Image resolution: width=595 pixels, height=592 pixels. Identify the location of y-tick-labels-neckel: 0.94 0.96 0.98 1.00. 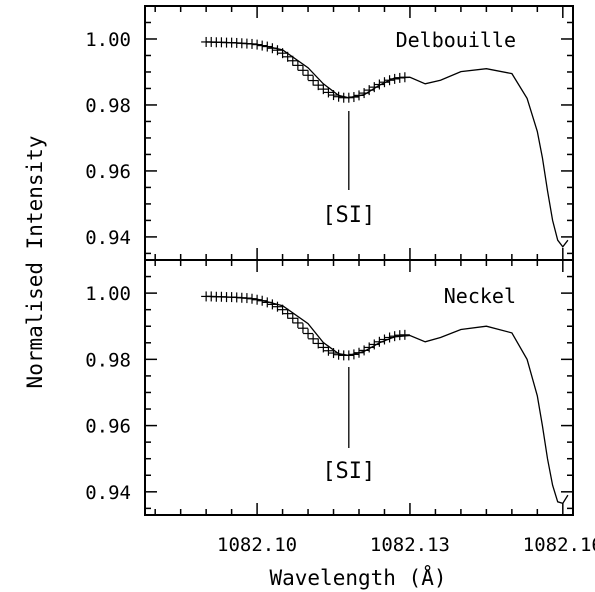
(108, 393).